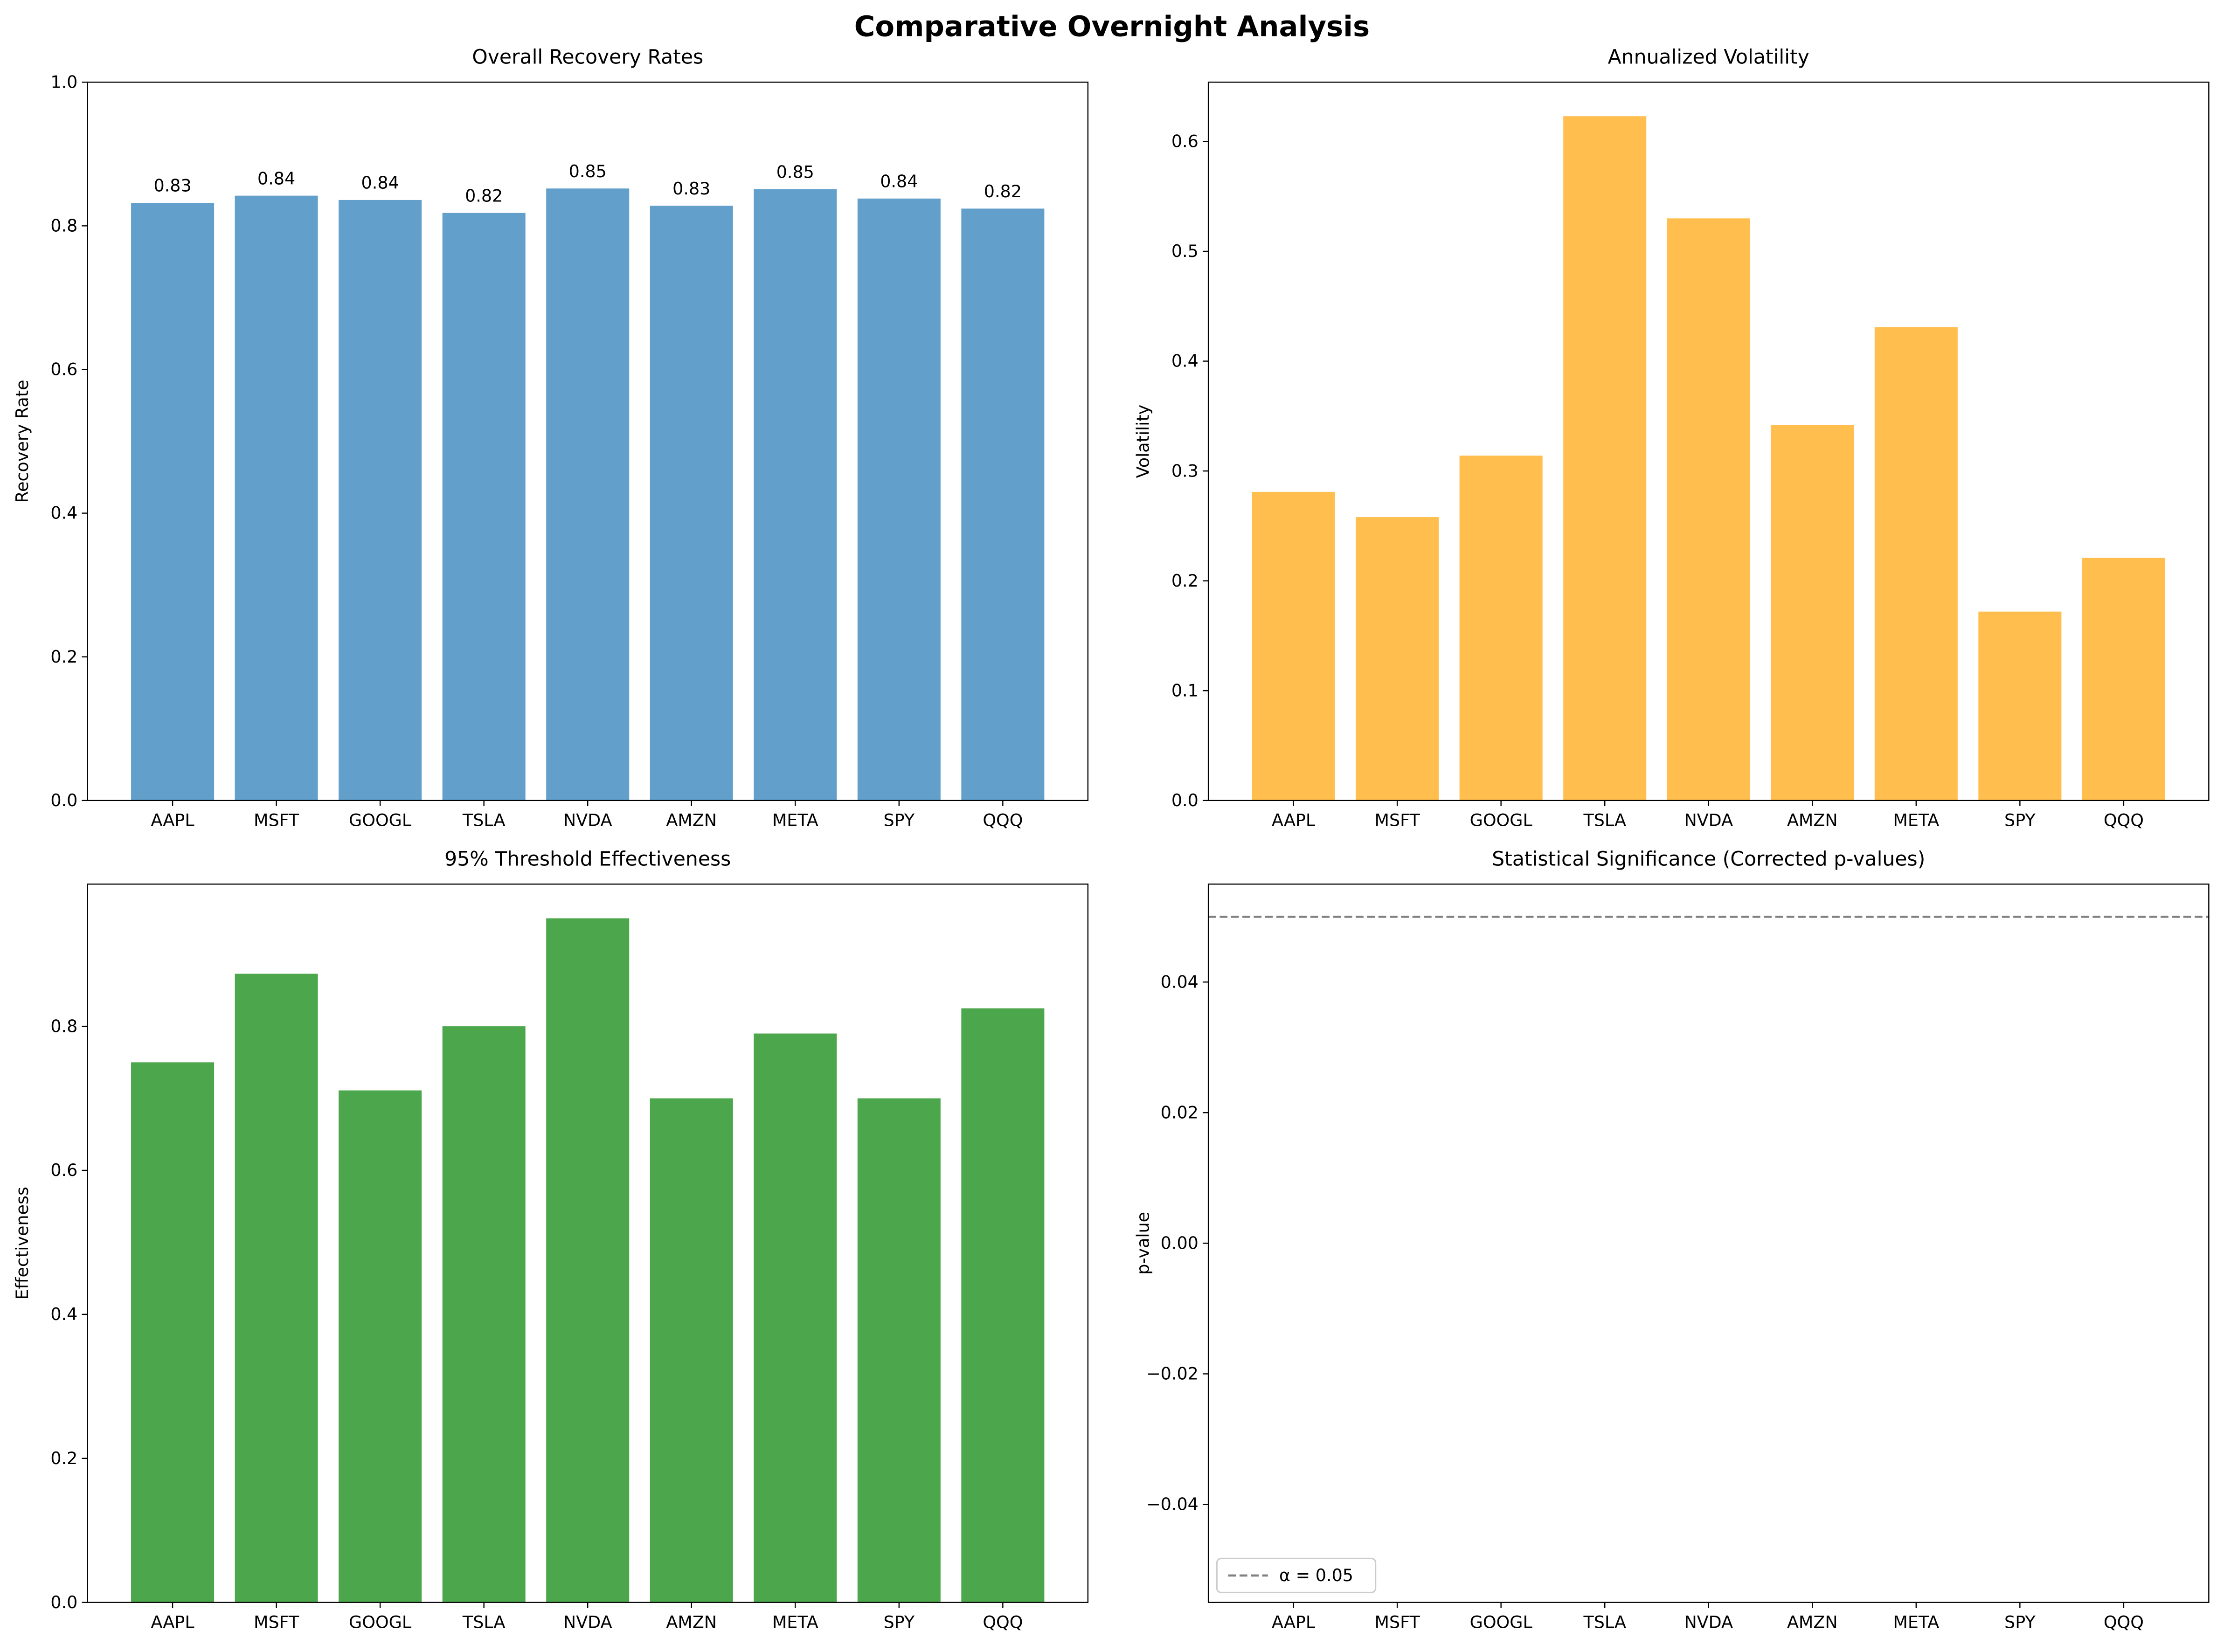 The width and height of the screenshot is (2224, 1652). I want to click on y-tick-label: 0.1, so click(1185, 690).